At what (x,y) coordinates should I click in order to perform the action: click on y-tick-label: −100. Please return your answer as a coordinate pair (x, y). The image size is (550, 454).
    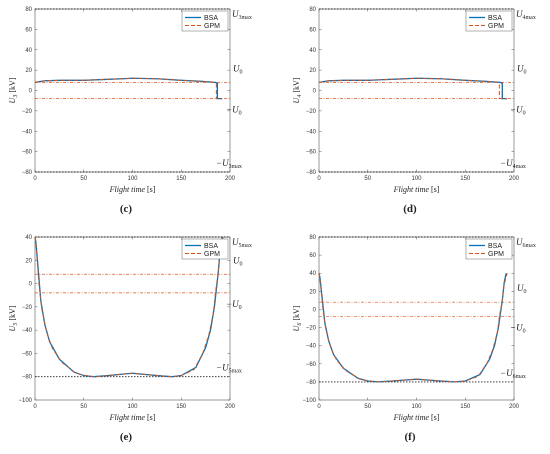
    Looking at the image, I should click on (309, 401).